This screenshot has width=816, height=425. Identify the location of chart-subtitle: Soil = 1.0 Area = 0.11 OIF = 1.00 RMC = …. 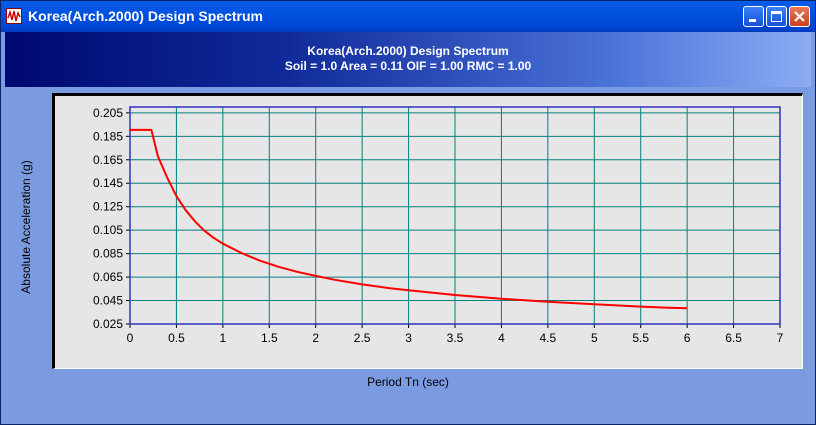
(408, 66).